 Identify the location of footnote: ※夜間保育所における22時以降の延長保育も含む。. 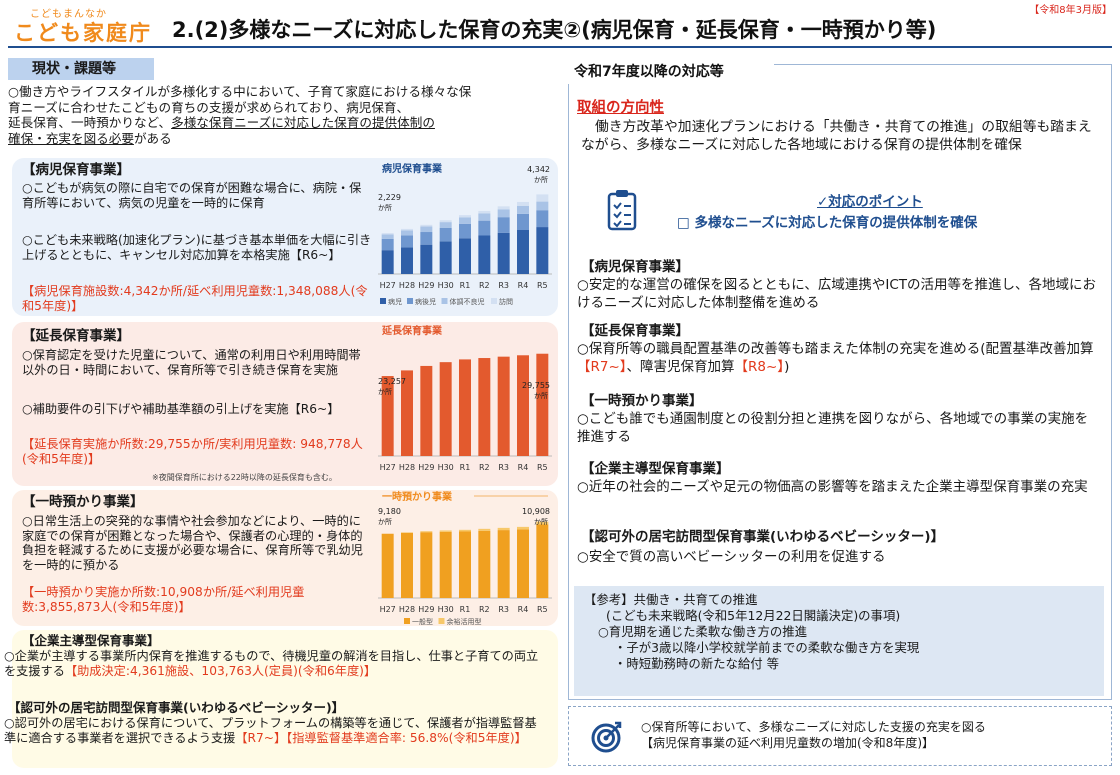
(244, 477).